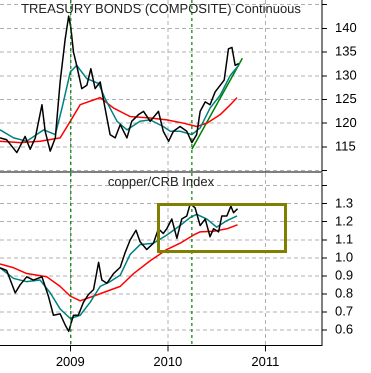 Image resolution: width=371 pixels, height=373 pixels. What do you see at coordinates (344, 256) in the screenshot?
I see `y-tick-label: 1.0` at bounding box center [344, 256].